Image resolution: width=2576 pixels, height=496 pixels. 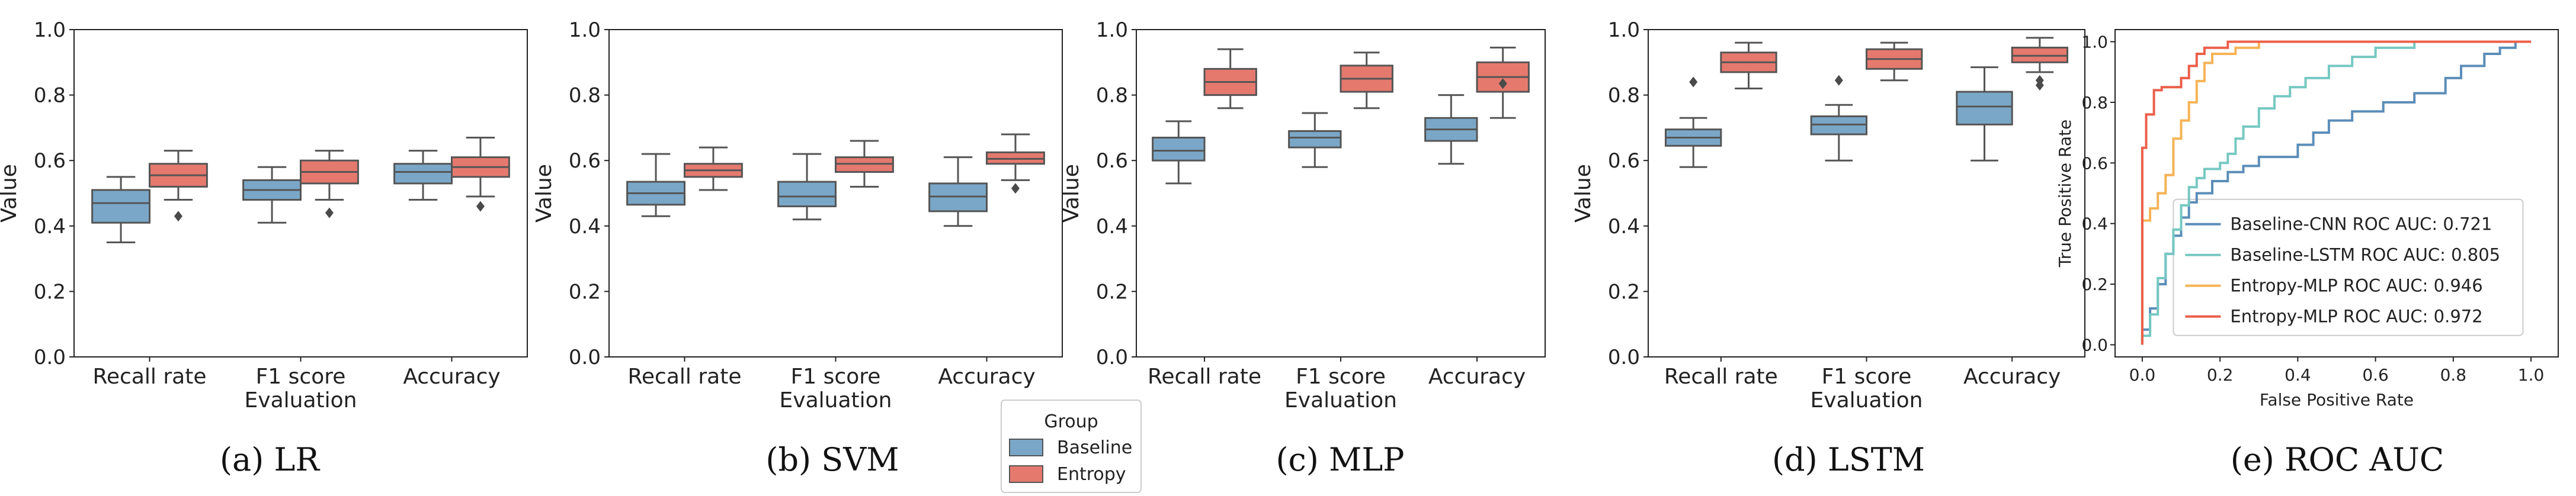 What do you see at coordinates (270, 459) in the screenshot?
I see `panel-caption: (a) LR` at bounding box center [270, 459].